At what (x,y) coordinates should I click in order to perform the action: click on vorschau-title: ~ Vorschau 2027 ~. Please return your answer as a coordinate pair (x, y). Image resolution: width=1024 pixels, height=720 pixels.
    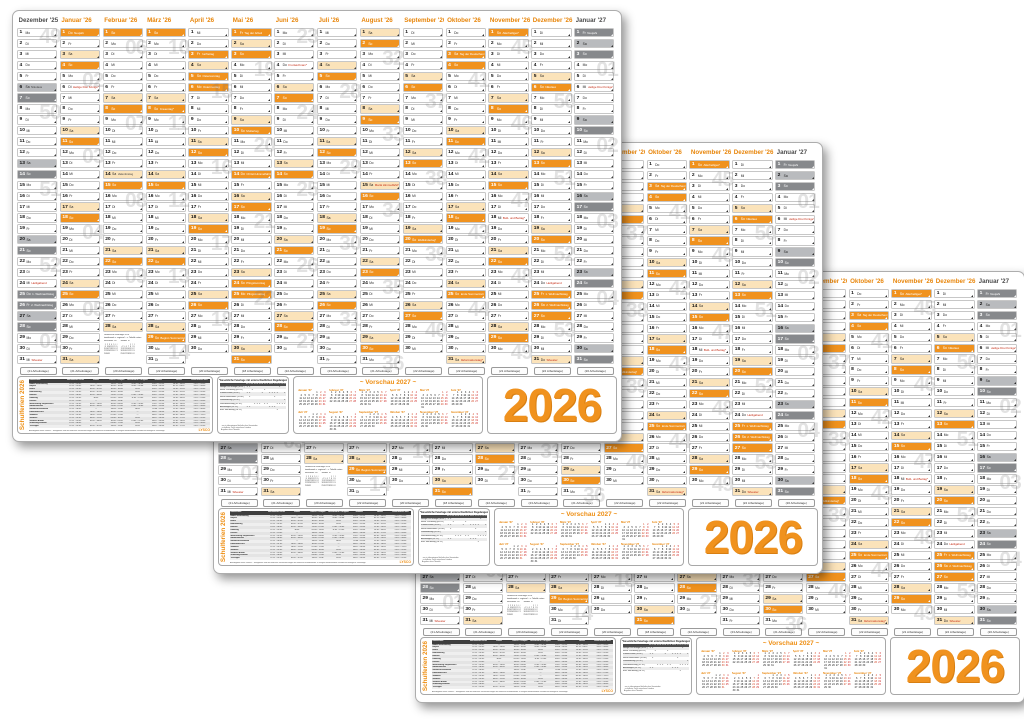
    Looking at the image, I should click on (589, 514).